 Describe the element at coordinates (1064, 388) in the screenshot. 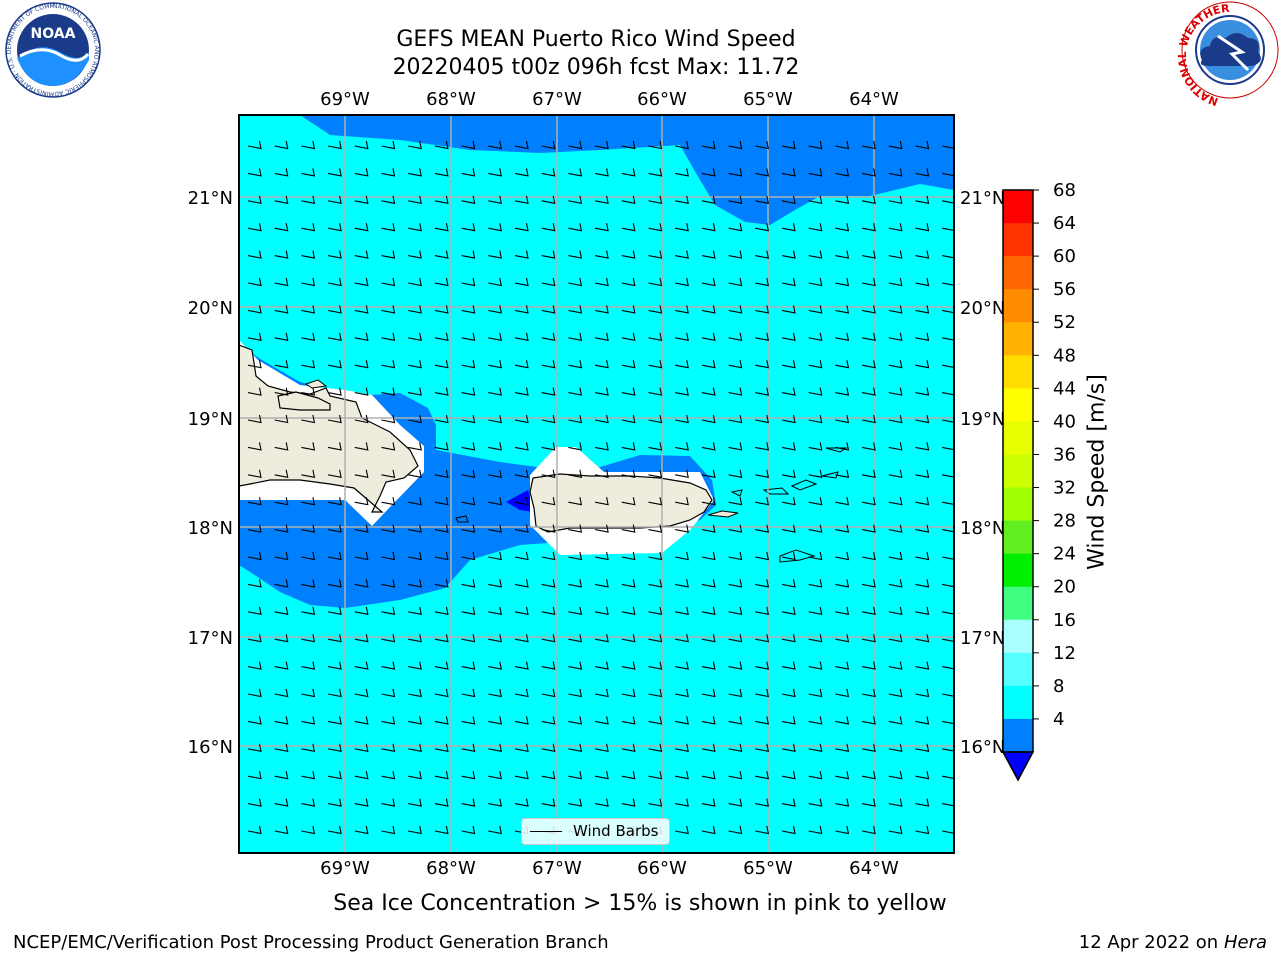

I see `colorbar-tick-label: 44` at that location.